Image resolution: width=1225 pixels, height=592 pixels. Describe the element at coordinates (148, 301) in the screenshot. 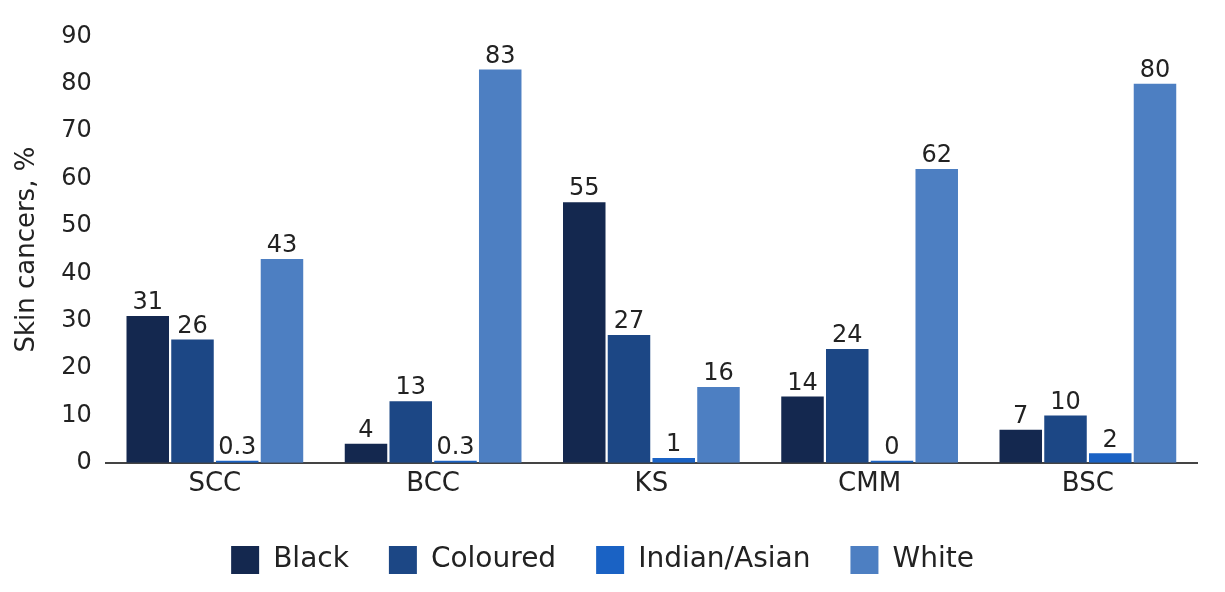

I see `data-label: 31` at that location.